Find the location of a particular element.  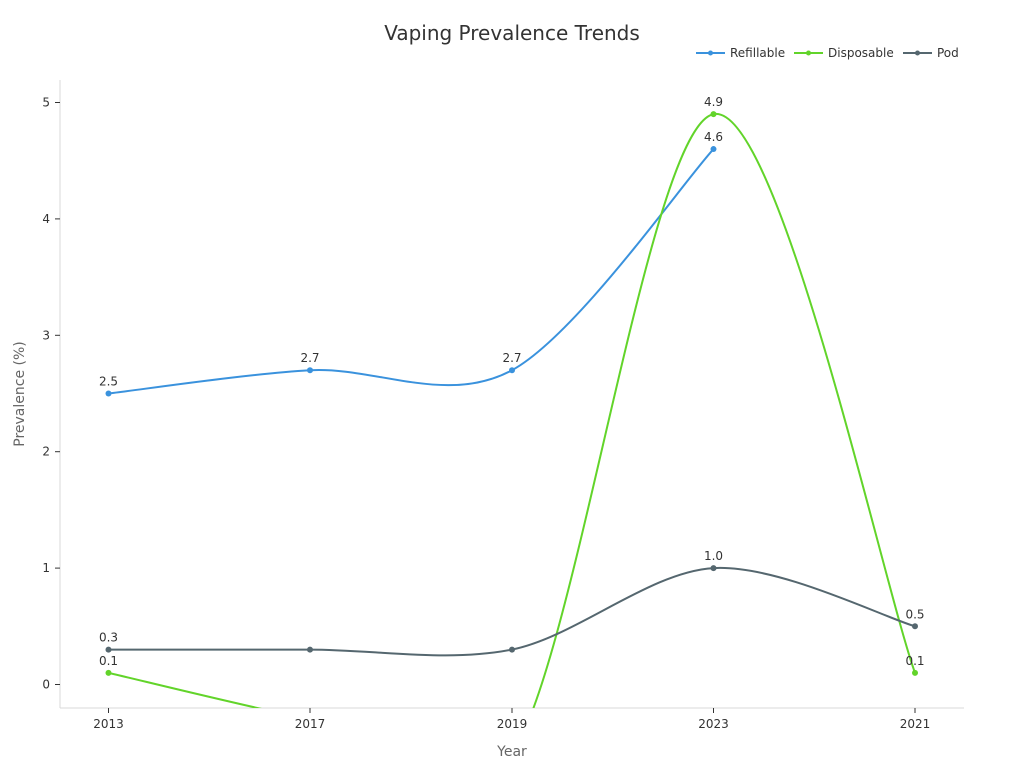

y-tick-label: 4 is located at coordinates (46, 219).